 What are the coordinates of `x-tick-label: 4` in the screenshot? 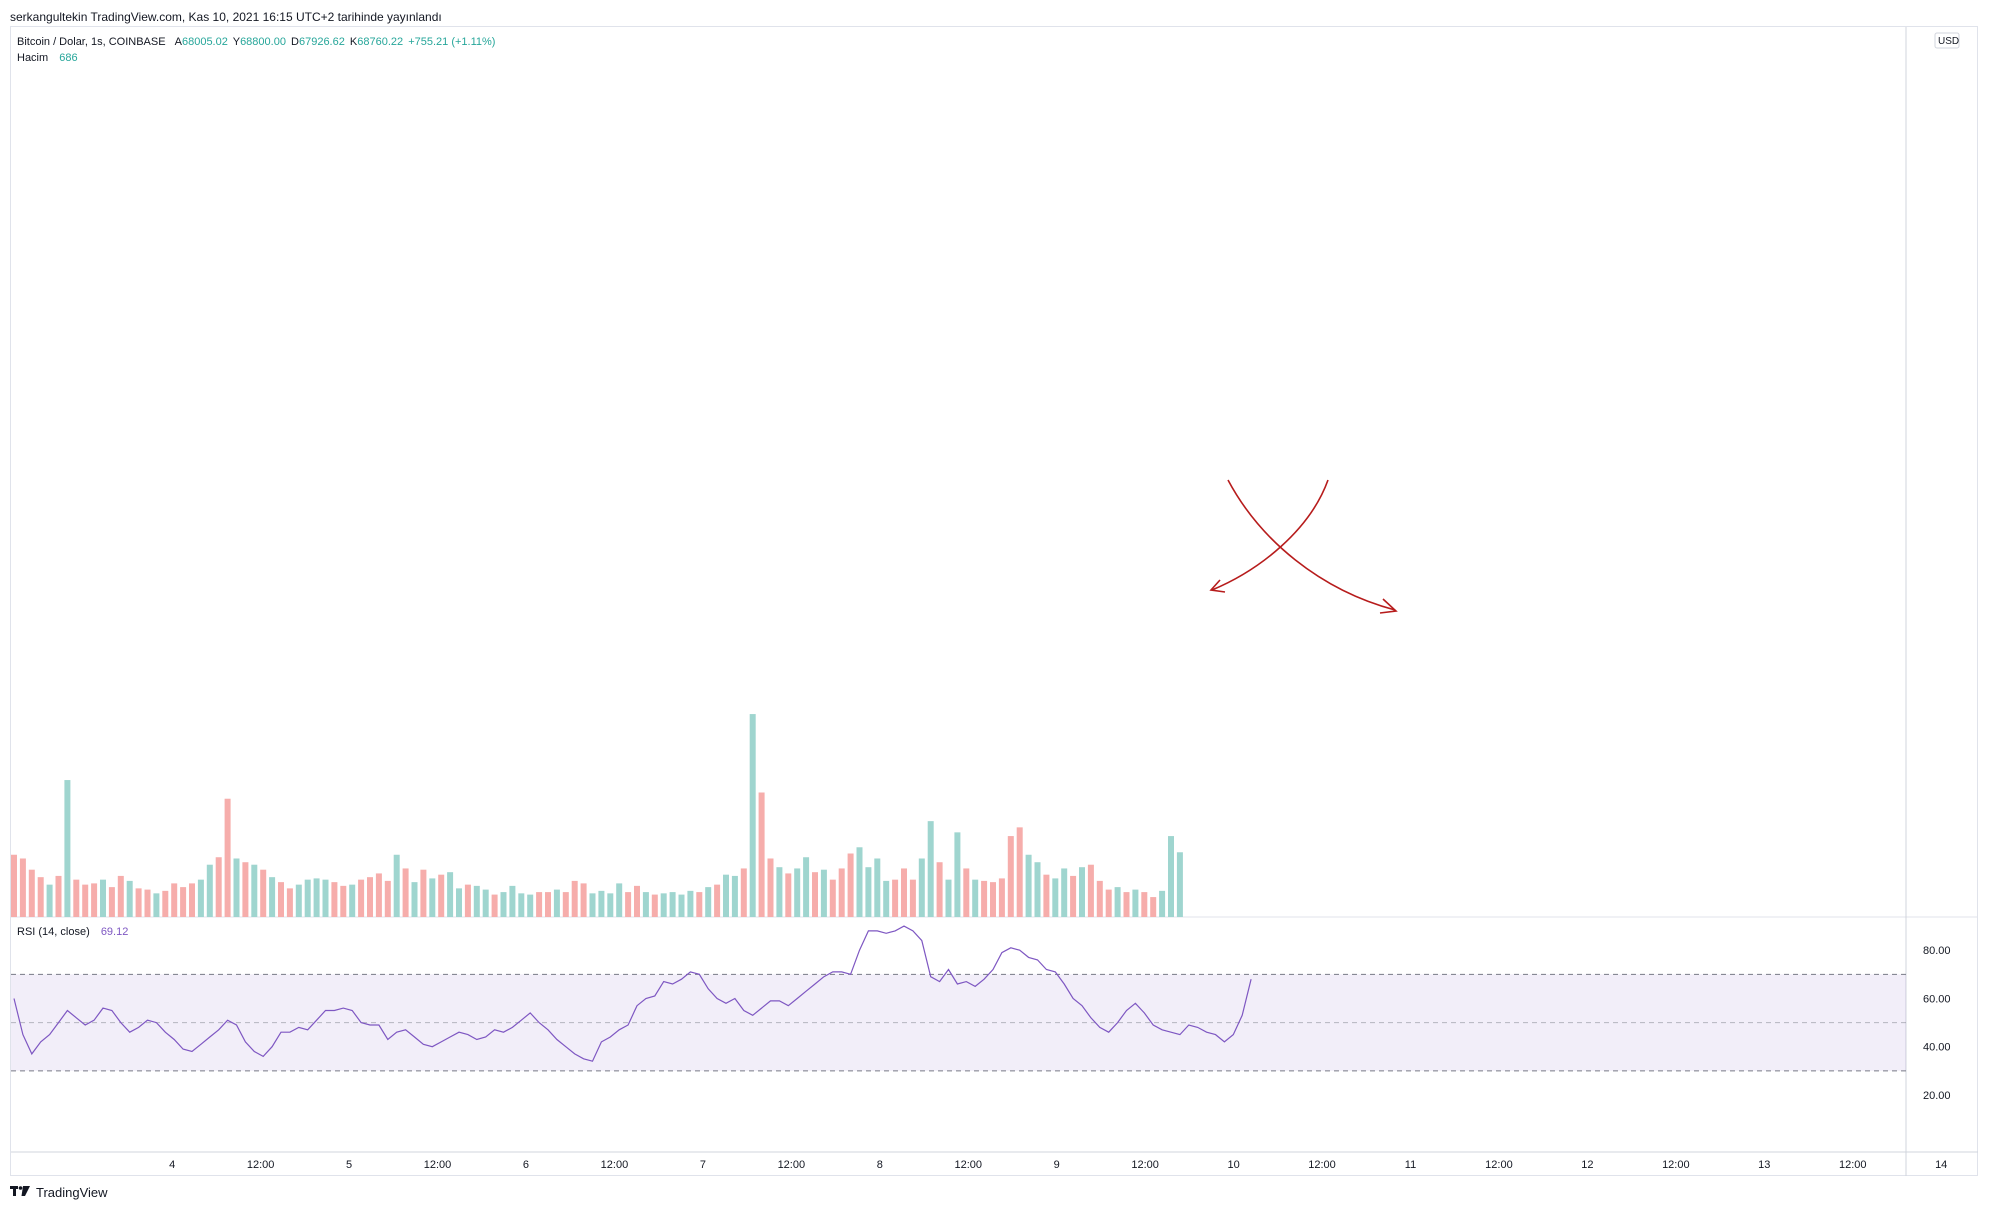 It's located at (172, 1165).